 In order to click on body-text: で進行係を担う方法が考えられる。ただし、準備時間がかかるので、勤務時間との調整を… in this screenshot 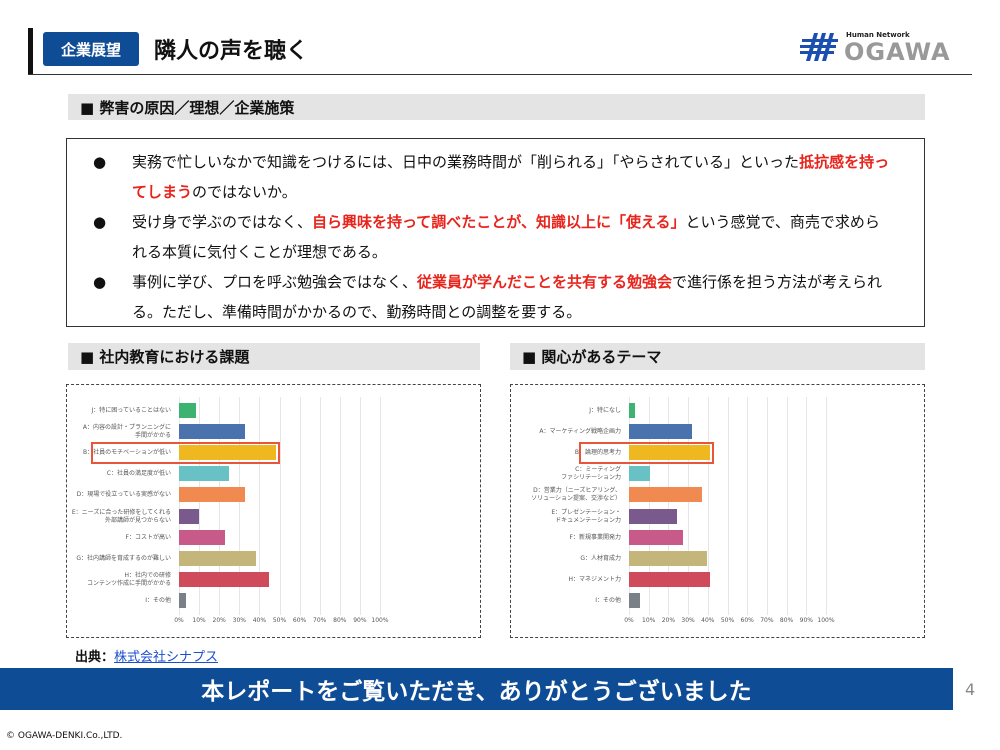, I will do `click(507, 297)`.